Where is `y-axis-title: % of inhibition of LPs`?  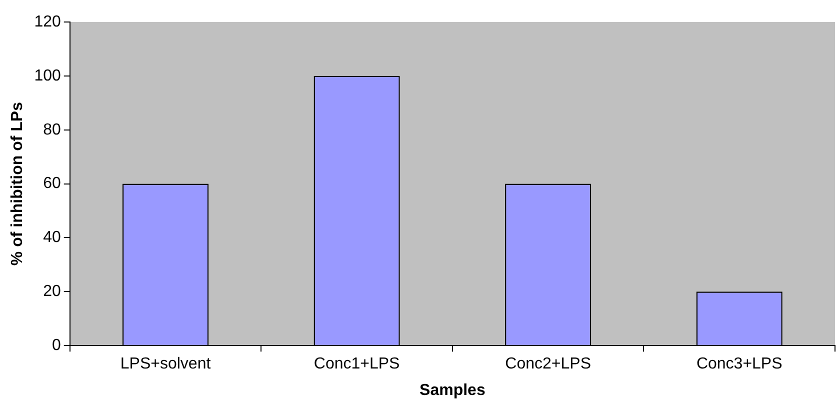
y-axis-title: % of inhibition of LPs is located at coordinates (17, 184).